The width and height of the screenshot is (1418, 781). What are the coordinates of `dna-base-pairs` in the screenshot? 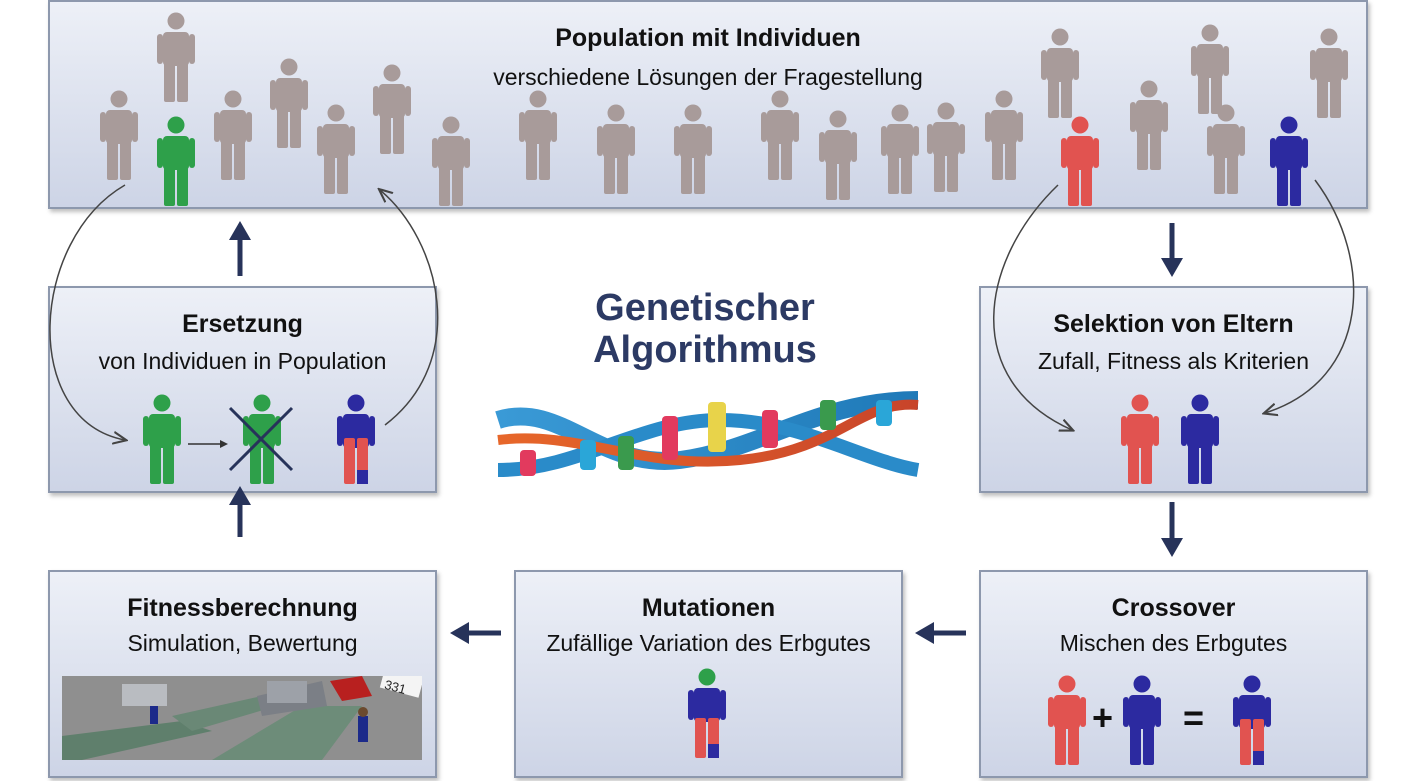 It's located at (706, 438).